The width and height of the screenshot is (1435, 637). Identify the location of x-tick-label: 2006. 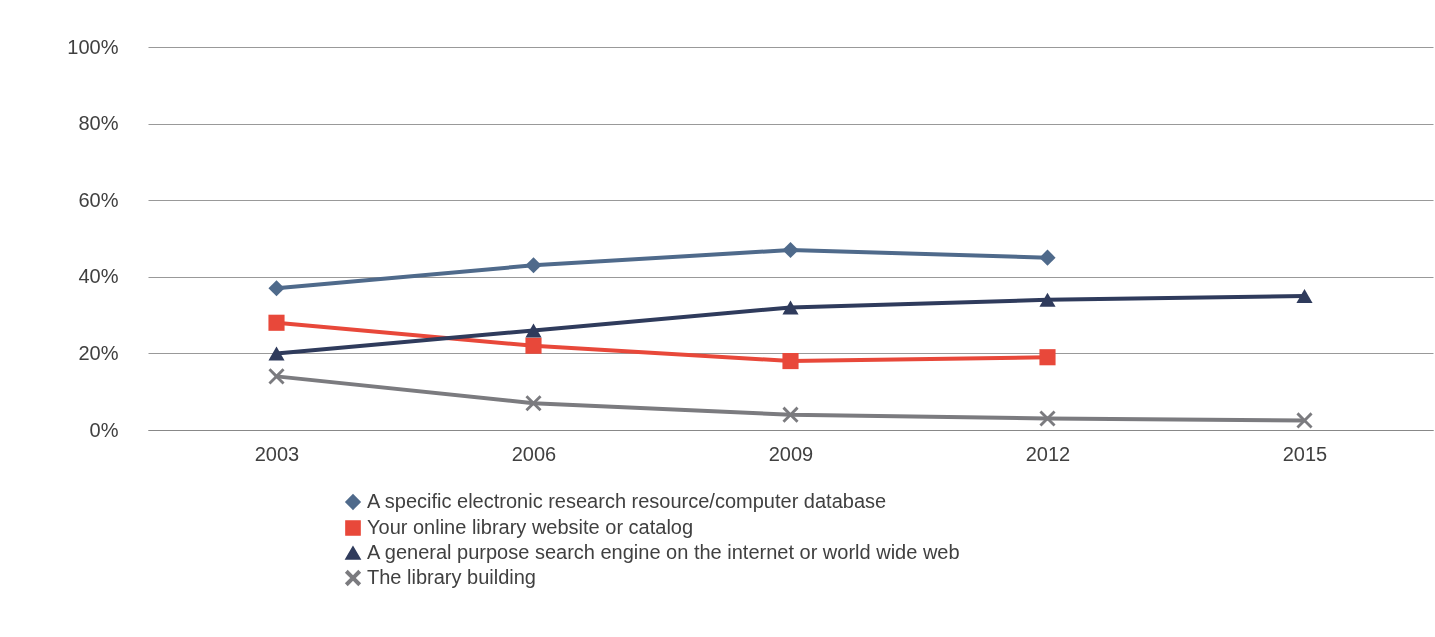
(534, 453).